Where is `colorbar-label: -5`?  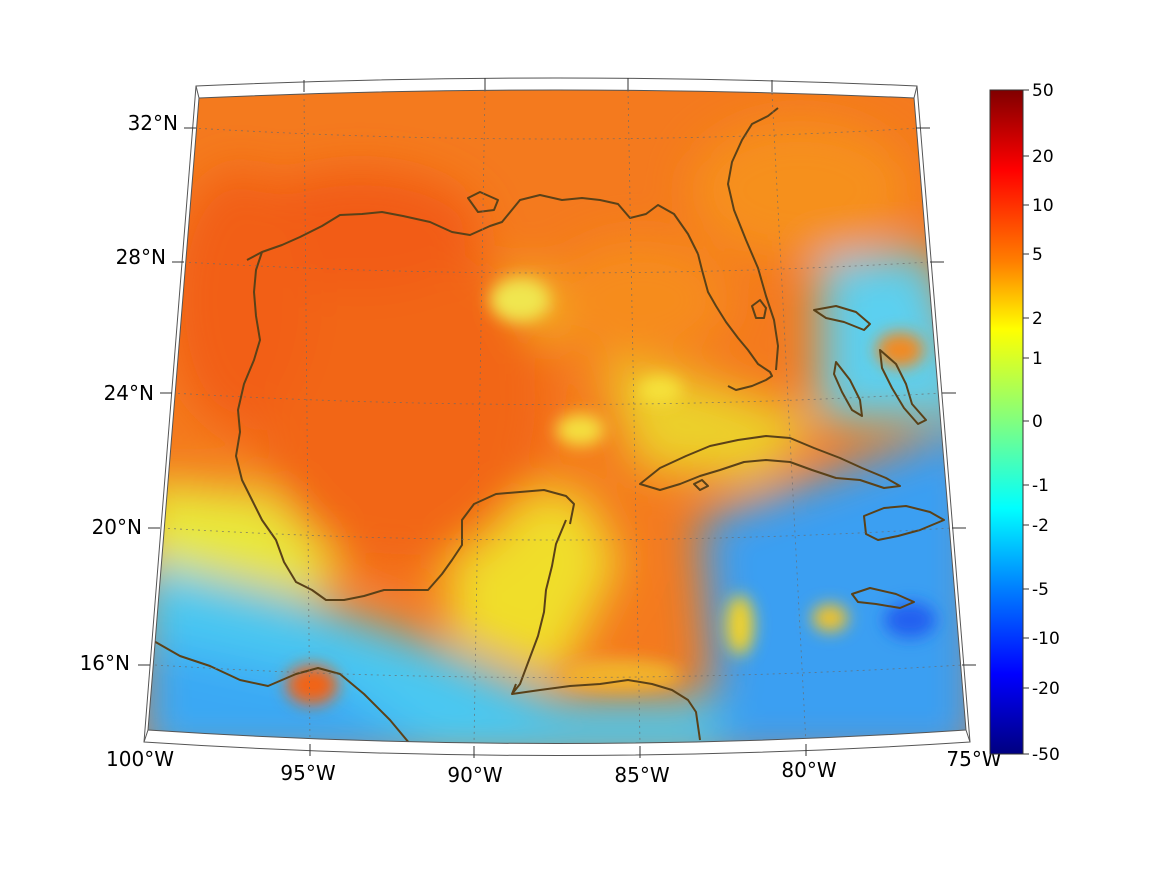
colorbar-label: -5 is located at coordinates (1040, 590).